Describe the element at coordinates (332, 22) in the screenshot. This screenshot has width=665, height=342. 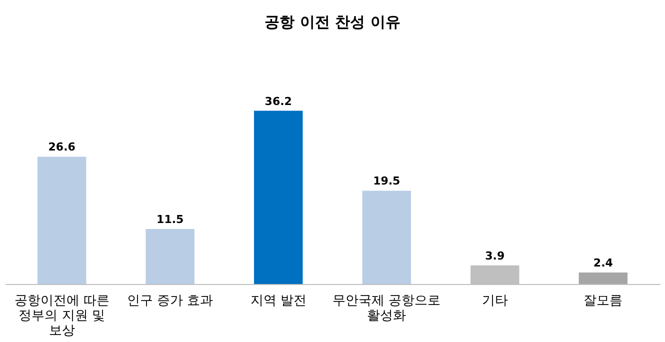
I see `chart-title: 공항 이전 찬성 이유` at that location.